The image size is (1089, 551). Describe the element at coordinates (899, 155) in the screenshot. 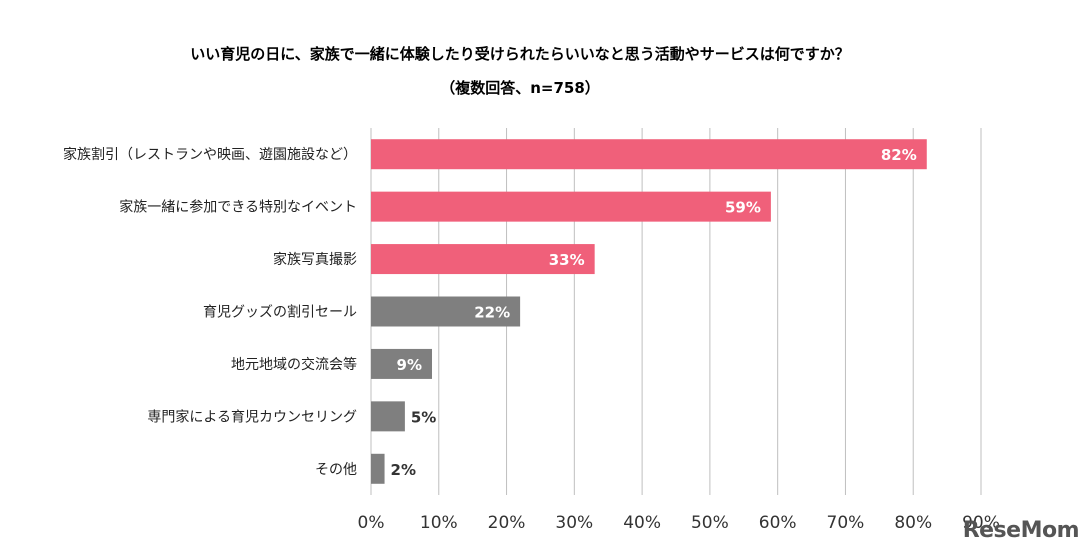

I see `data-label: 82%` at that location.